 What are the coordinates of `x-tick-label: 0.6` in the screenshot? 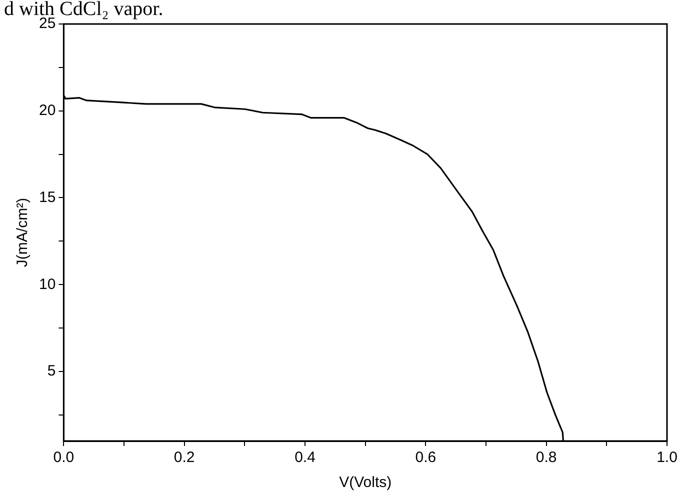 It's located at (425, 457).